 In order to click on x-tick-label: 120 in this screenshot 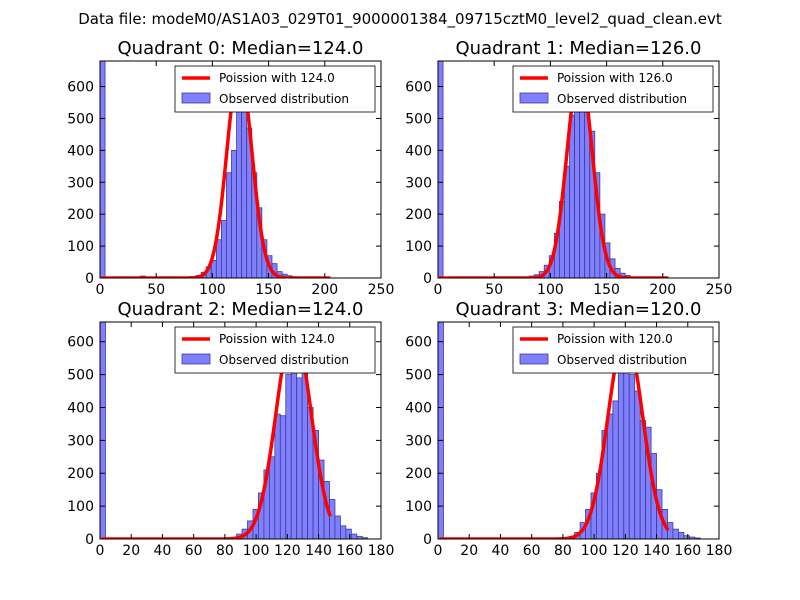, I will do `click(625, 551)`.